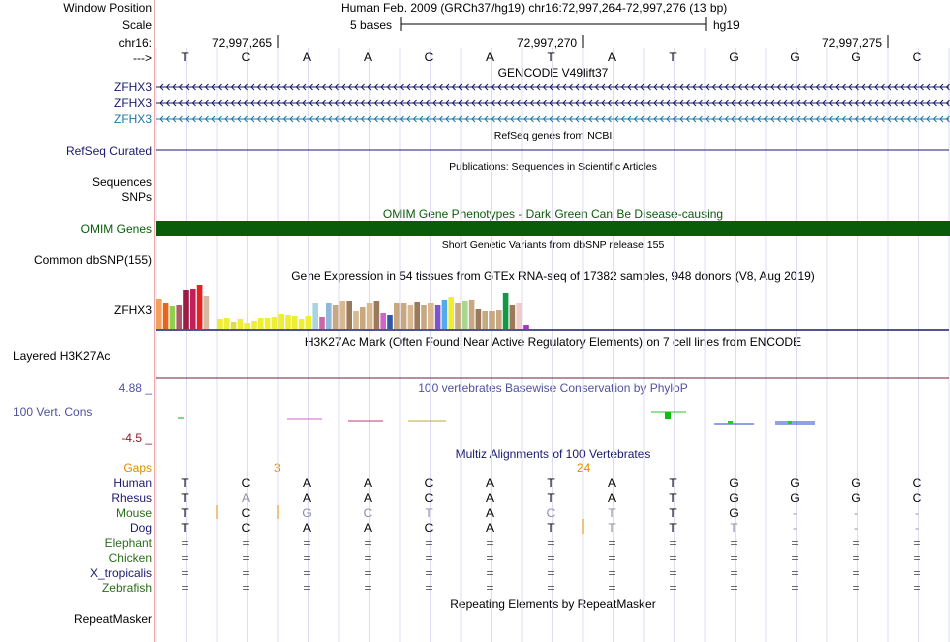  I want to click on aligned-base: C, so click(429, 498).